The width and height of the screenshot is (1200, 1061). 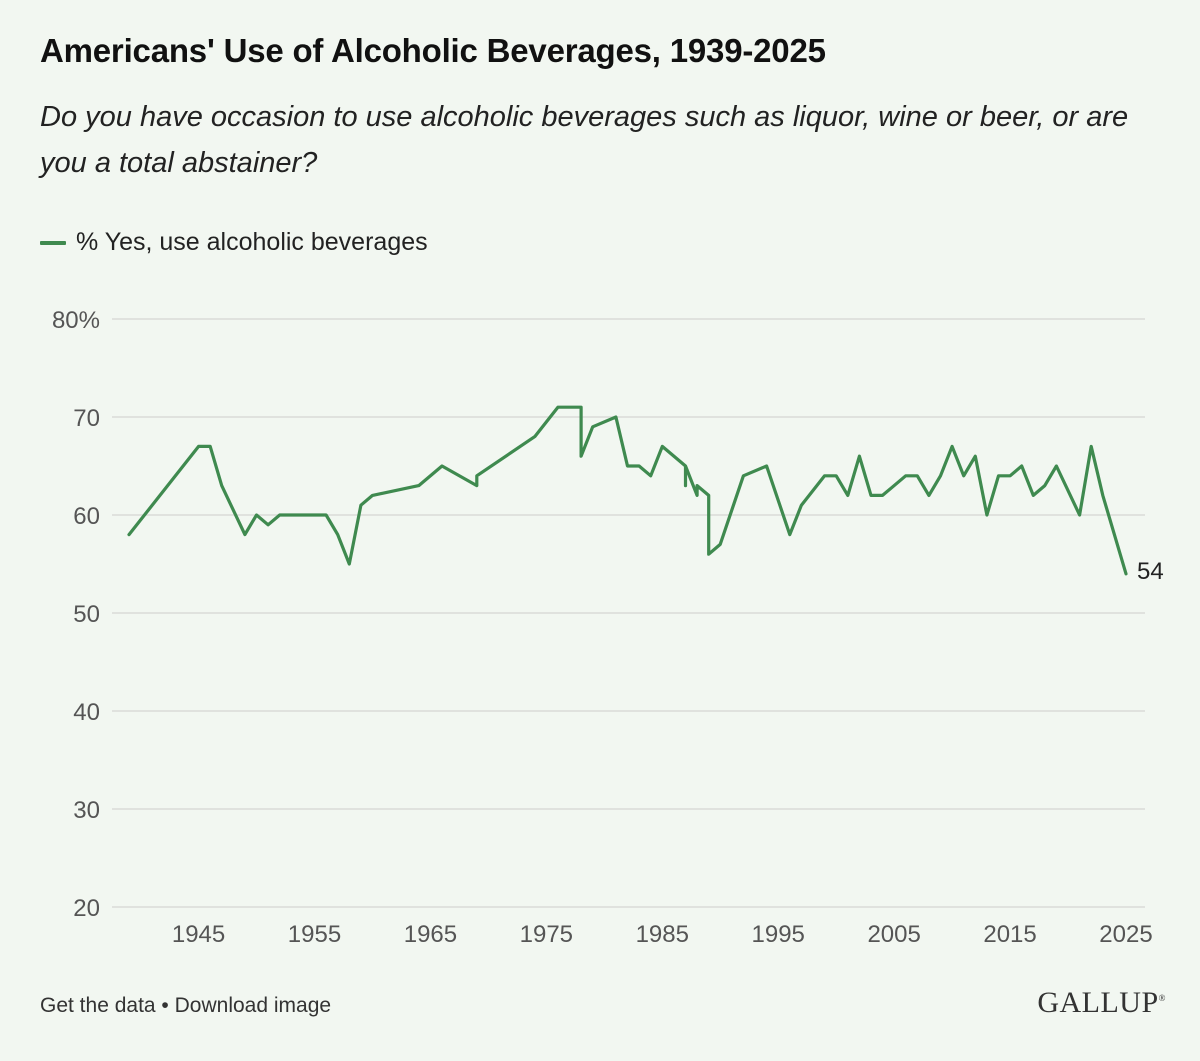 What do you see at coordinates (1125, 934) in the screenshot?
I see `x-tick-label: 2025` at bounding box center [1125, 934].